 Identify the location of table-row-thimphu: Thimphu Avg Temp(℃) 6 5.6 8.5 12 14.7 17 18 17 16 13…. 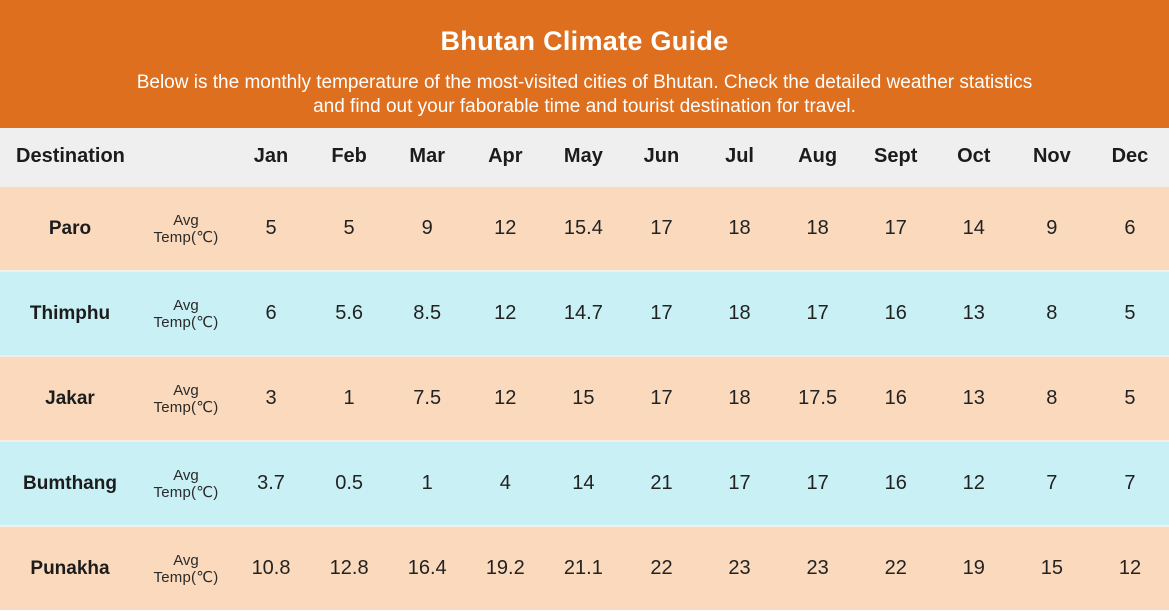
(584, 314).